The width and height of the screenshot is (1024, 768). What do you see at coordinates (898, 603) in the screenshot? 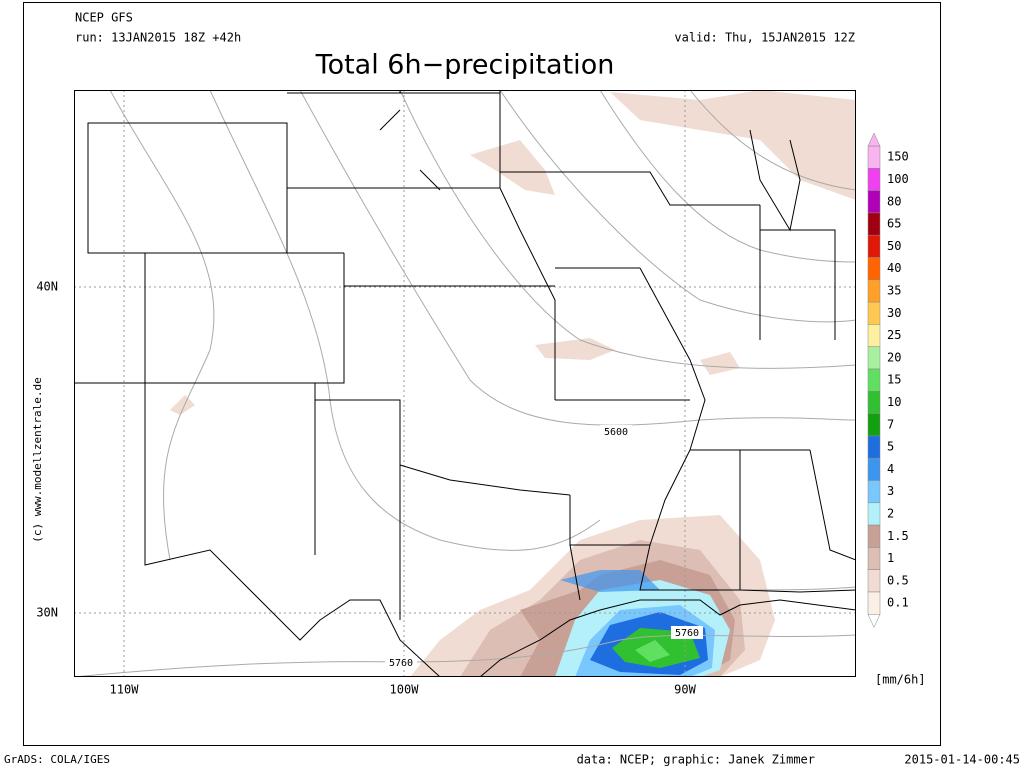
I see `legend-label: 0.1` at bounding box center [898, 603].